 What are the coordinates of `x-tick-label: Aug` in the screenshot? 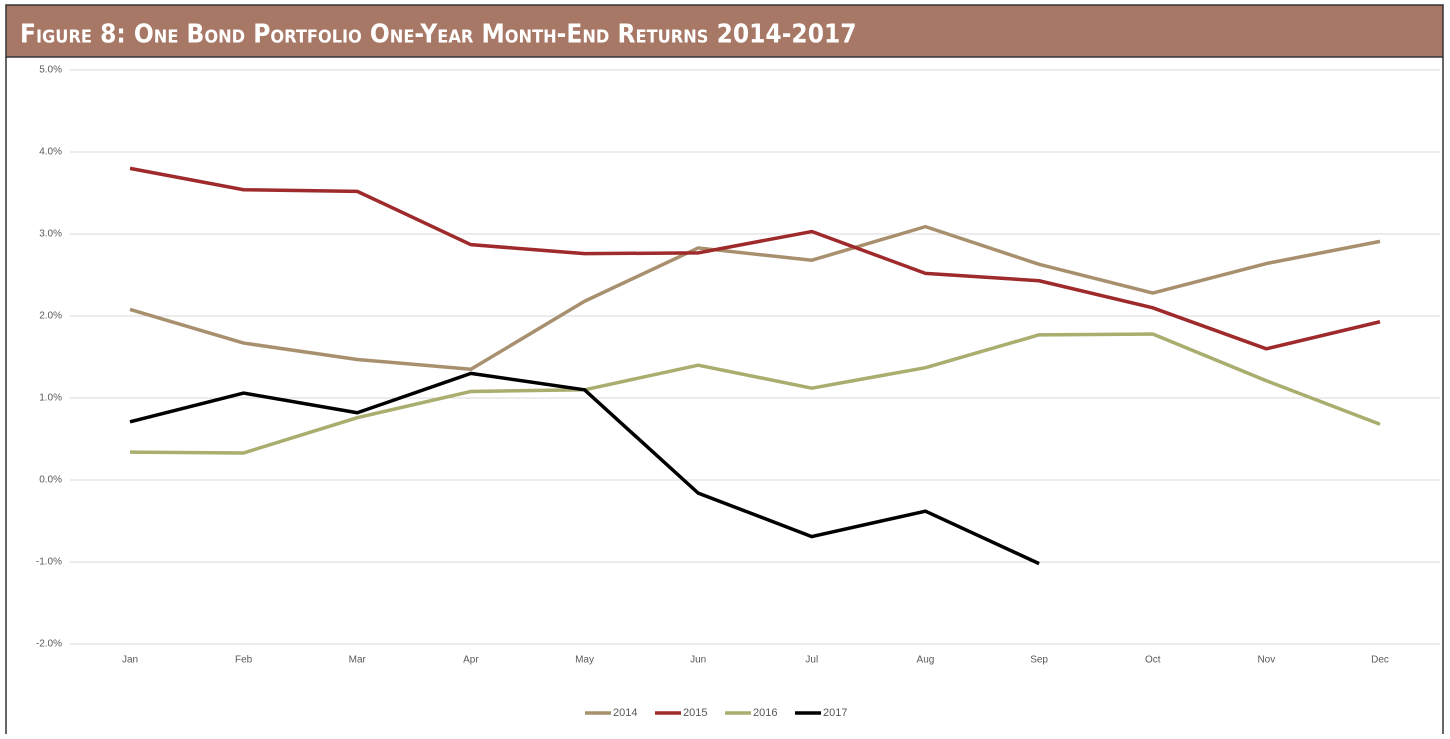 It's located at (926, 660).